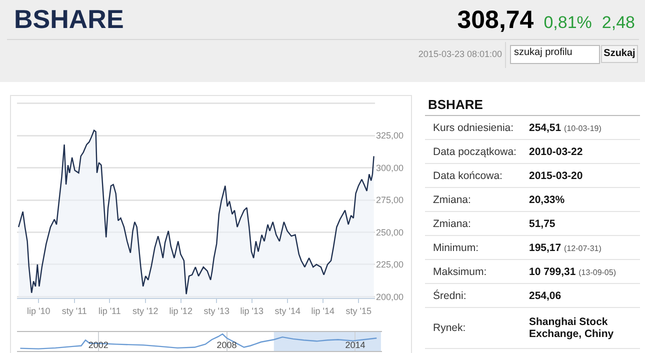 This screenshot has width=645, height=353. Describe the element at coordinates (390, 135) in the screenshot. I see `y-tick-label: 325,00` at that location.